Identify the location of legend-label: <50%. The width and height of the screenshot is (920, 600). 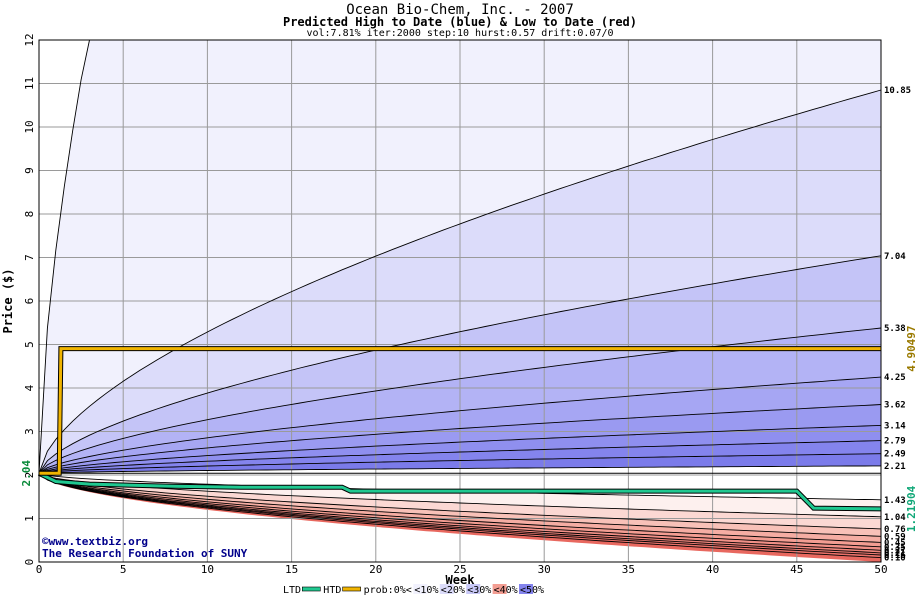
(532, 590).